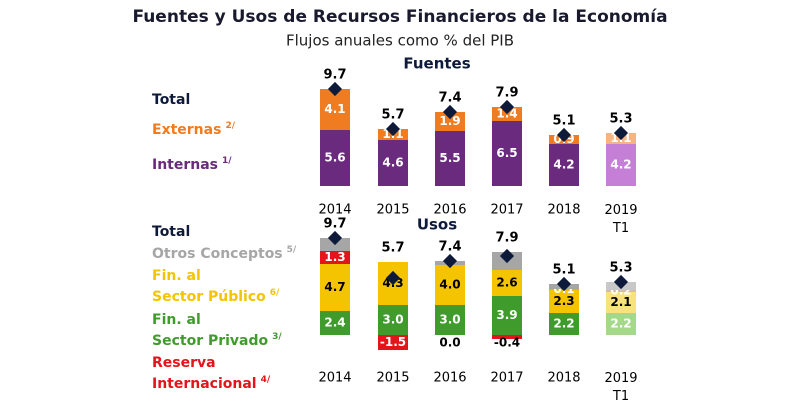 This screenshot has width=800, height=407. Describe the element at coordinates (334, 287) in the screenshot. I see `data-label: 4.7` at that location.